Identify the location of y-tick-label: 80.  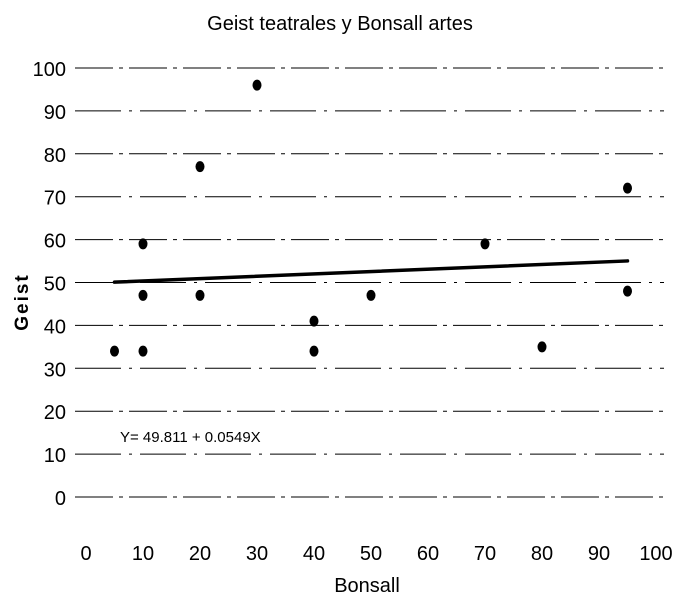
(55, 156).